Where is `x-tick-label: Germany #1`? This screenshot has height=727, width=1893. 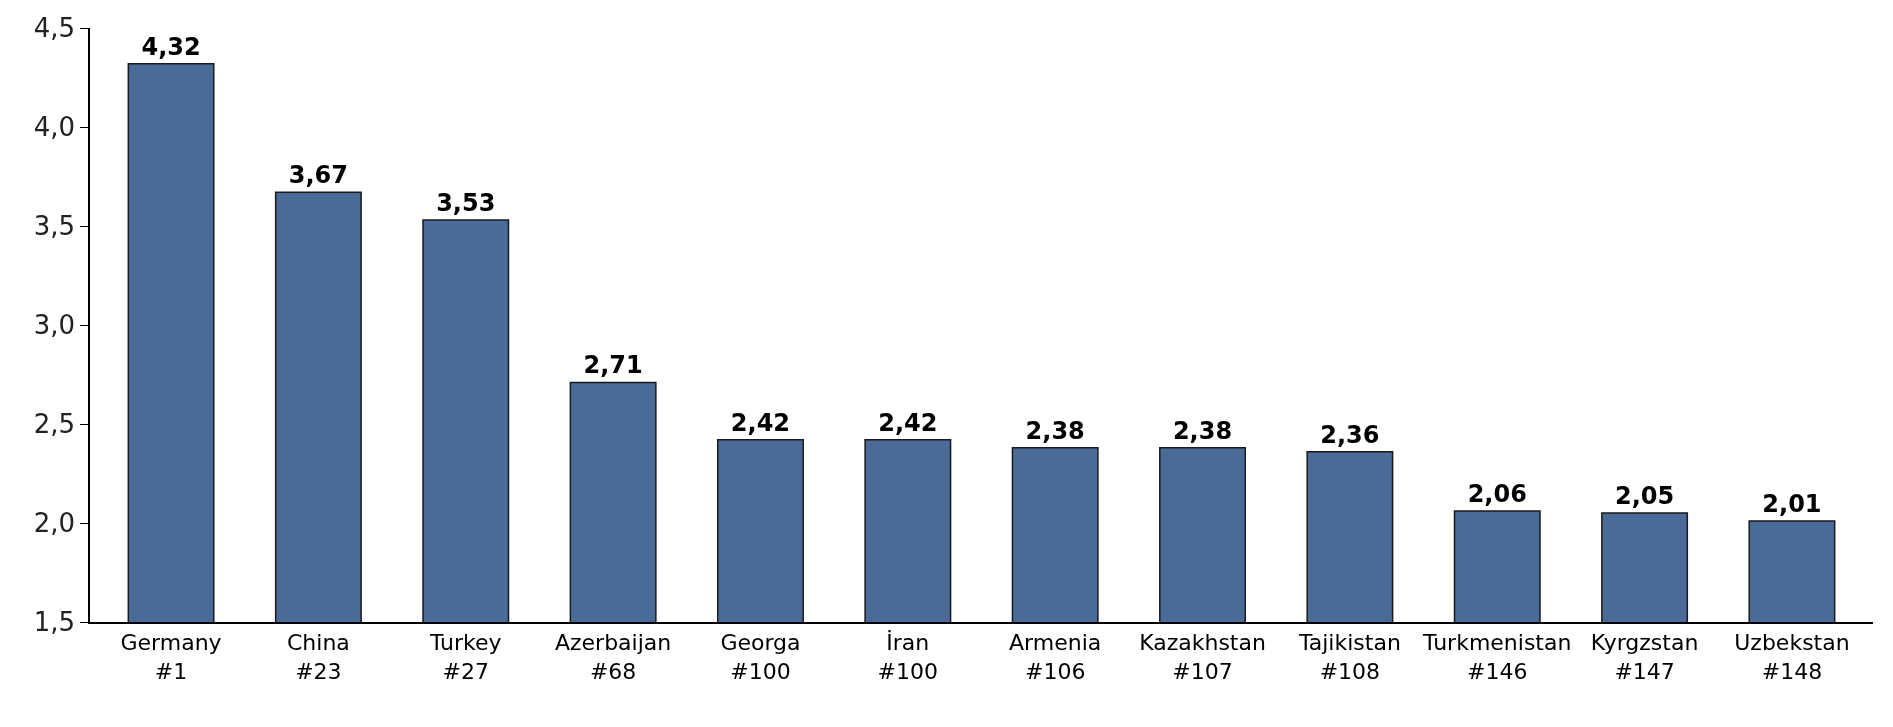 x-tick-label: Germany #1 is located at coordinates (171, 657).